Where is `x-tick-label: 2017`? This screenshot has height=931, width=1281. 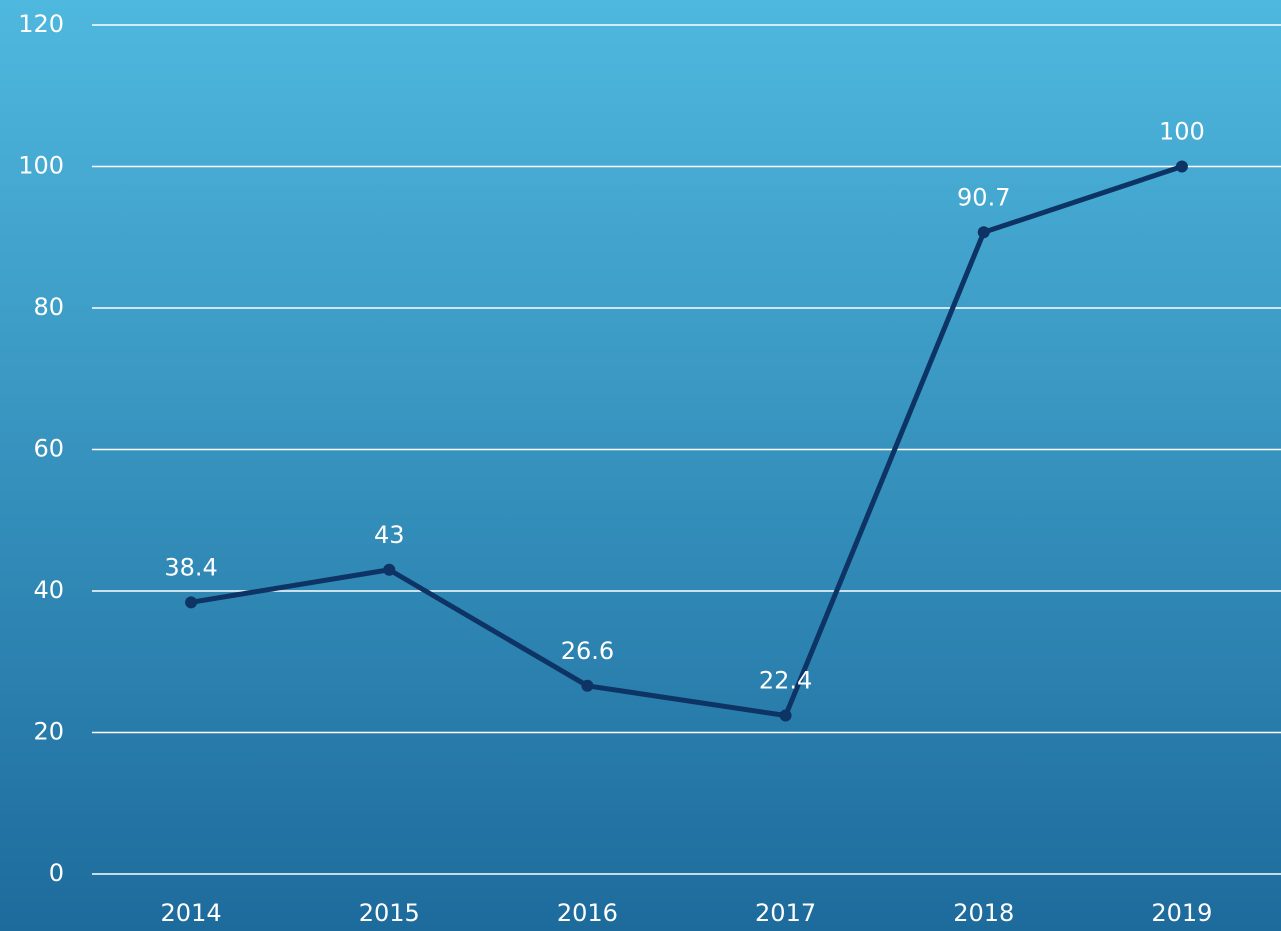 x-tick-label: 2017 is located at coordinates (785, 913).